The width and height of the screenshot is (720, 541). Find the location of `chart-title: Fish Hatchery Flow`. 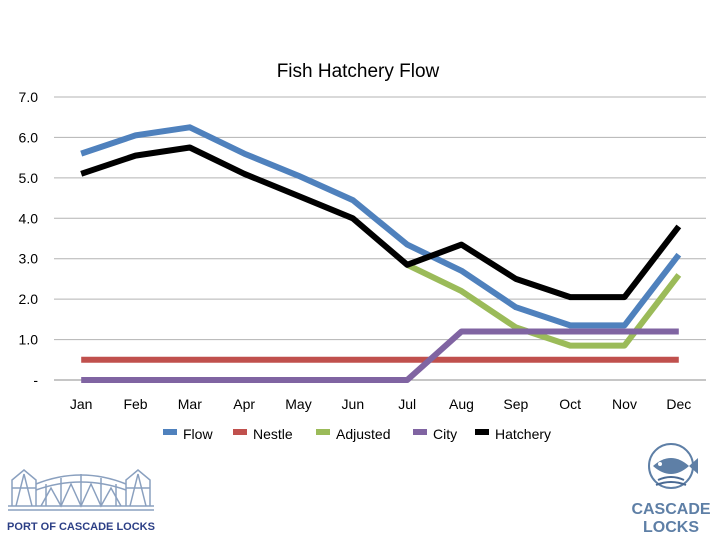

chart-title: Fish Hatchery Flow is located at coordinates (358, 71).